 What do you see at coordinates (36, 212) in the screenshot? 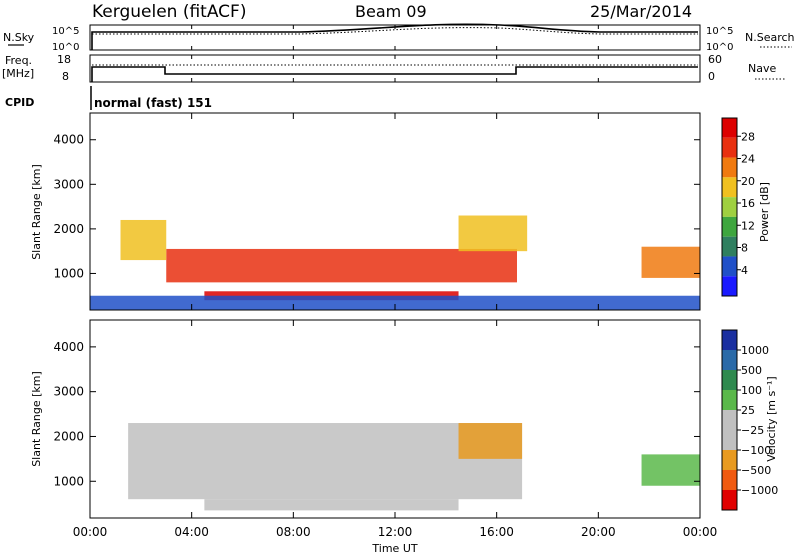
I see `power-ylabel: Slant Range [km]` at bounding box center [36, 212].